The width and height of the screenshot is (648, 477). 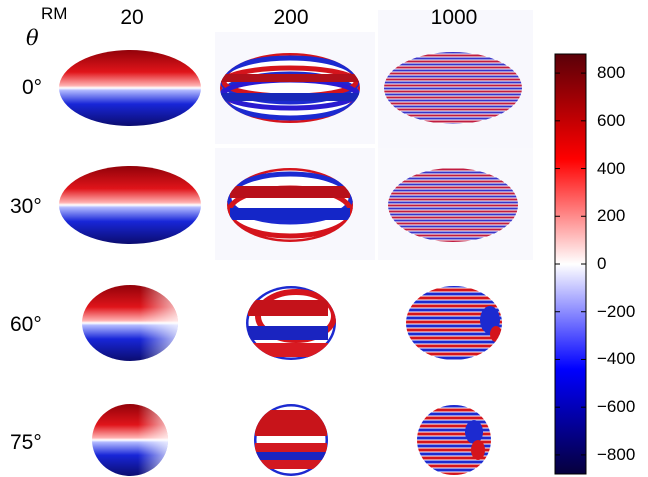 What do you see at coordinates (32, 87) in the screenshot?
I see `row-label-theta0: 0°` at bounding box center [32, 87].